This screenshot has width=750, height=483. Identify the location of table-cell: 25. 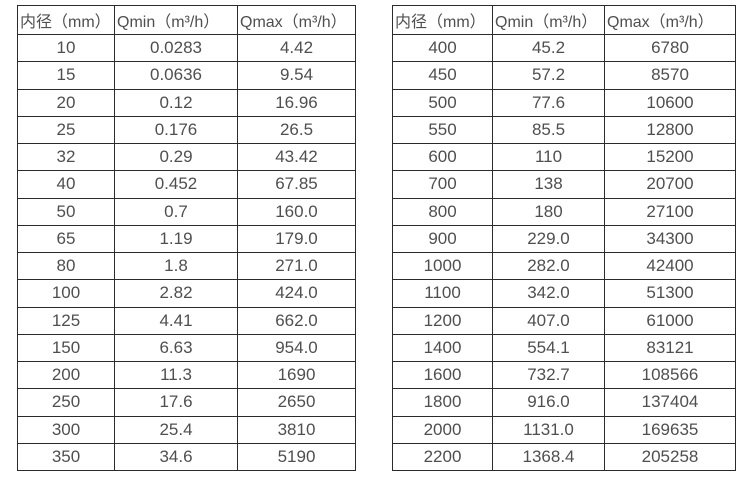
(66, 130).